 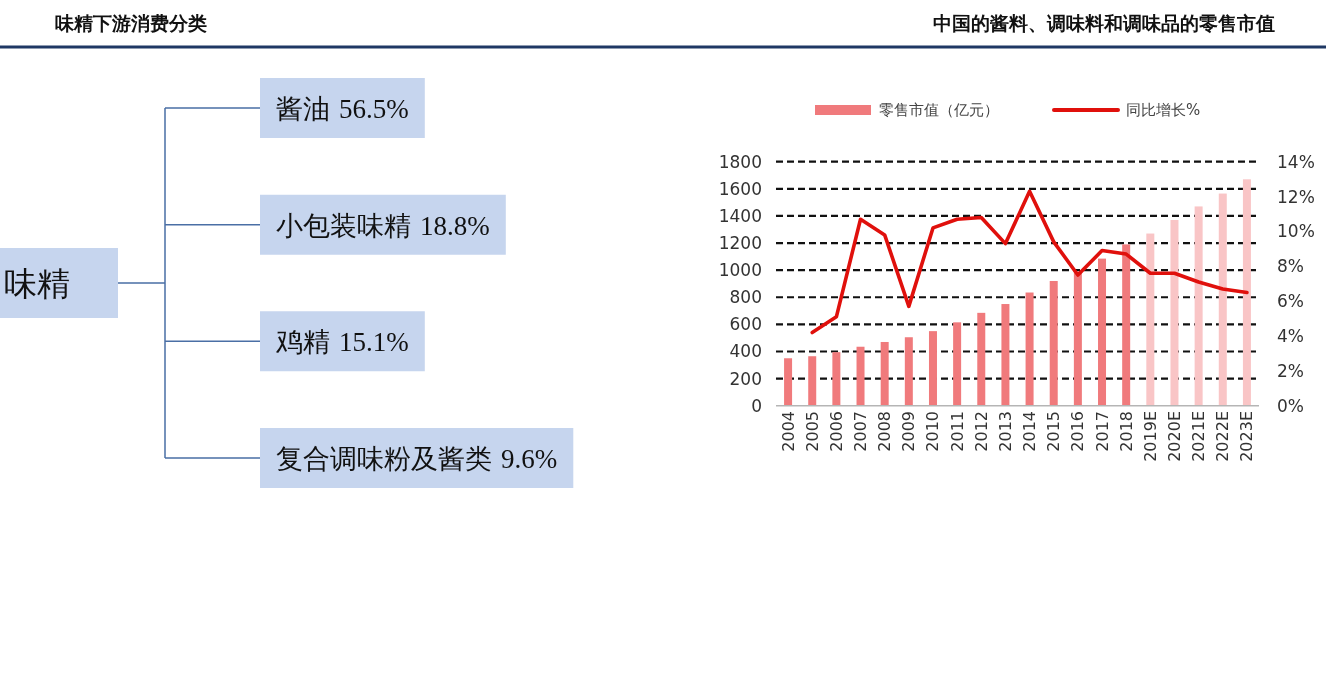 What do you see at coordinates (957, 431) in the screenshot?
I see `x-tick-label: 2011` at bounding box center [957, 431].